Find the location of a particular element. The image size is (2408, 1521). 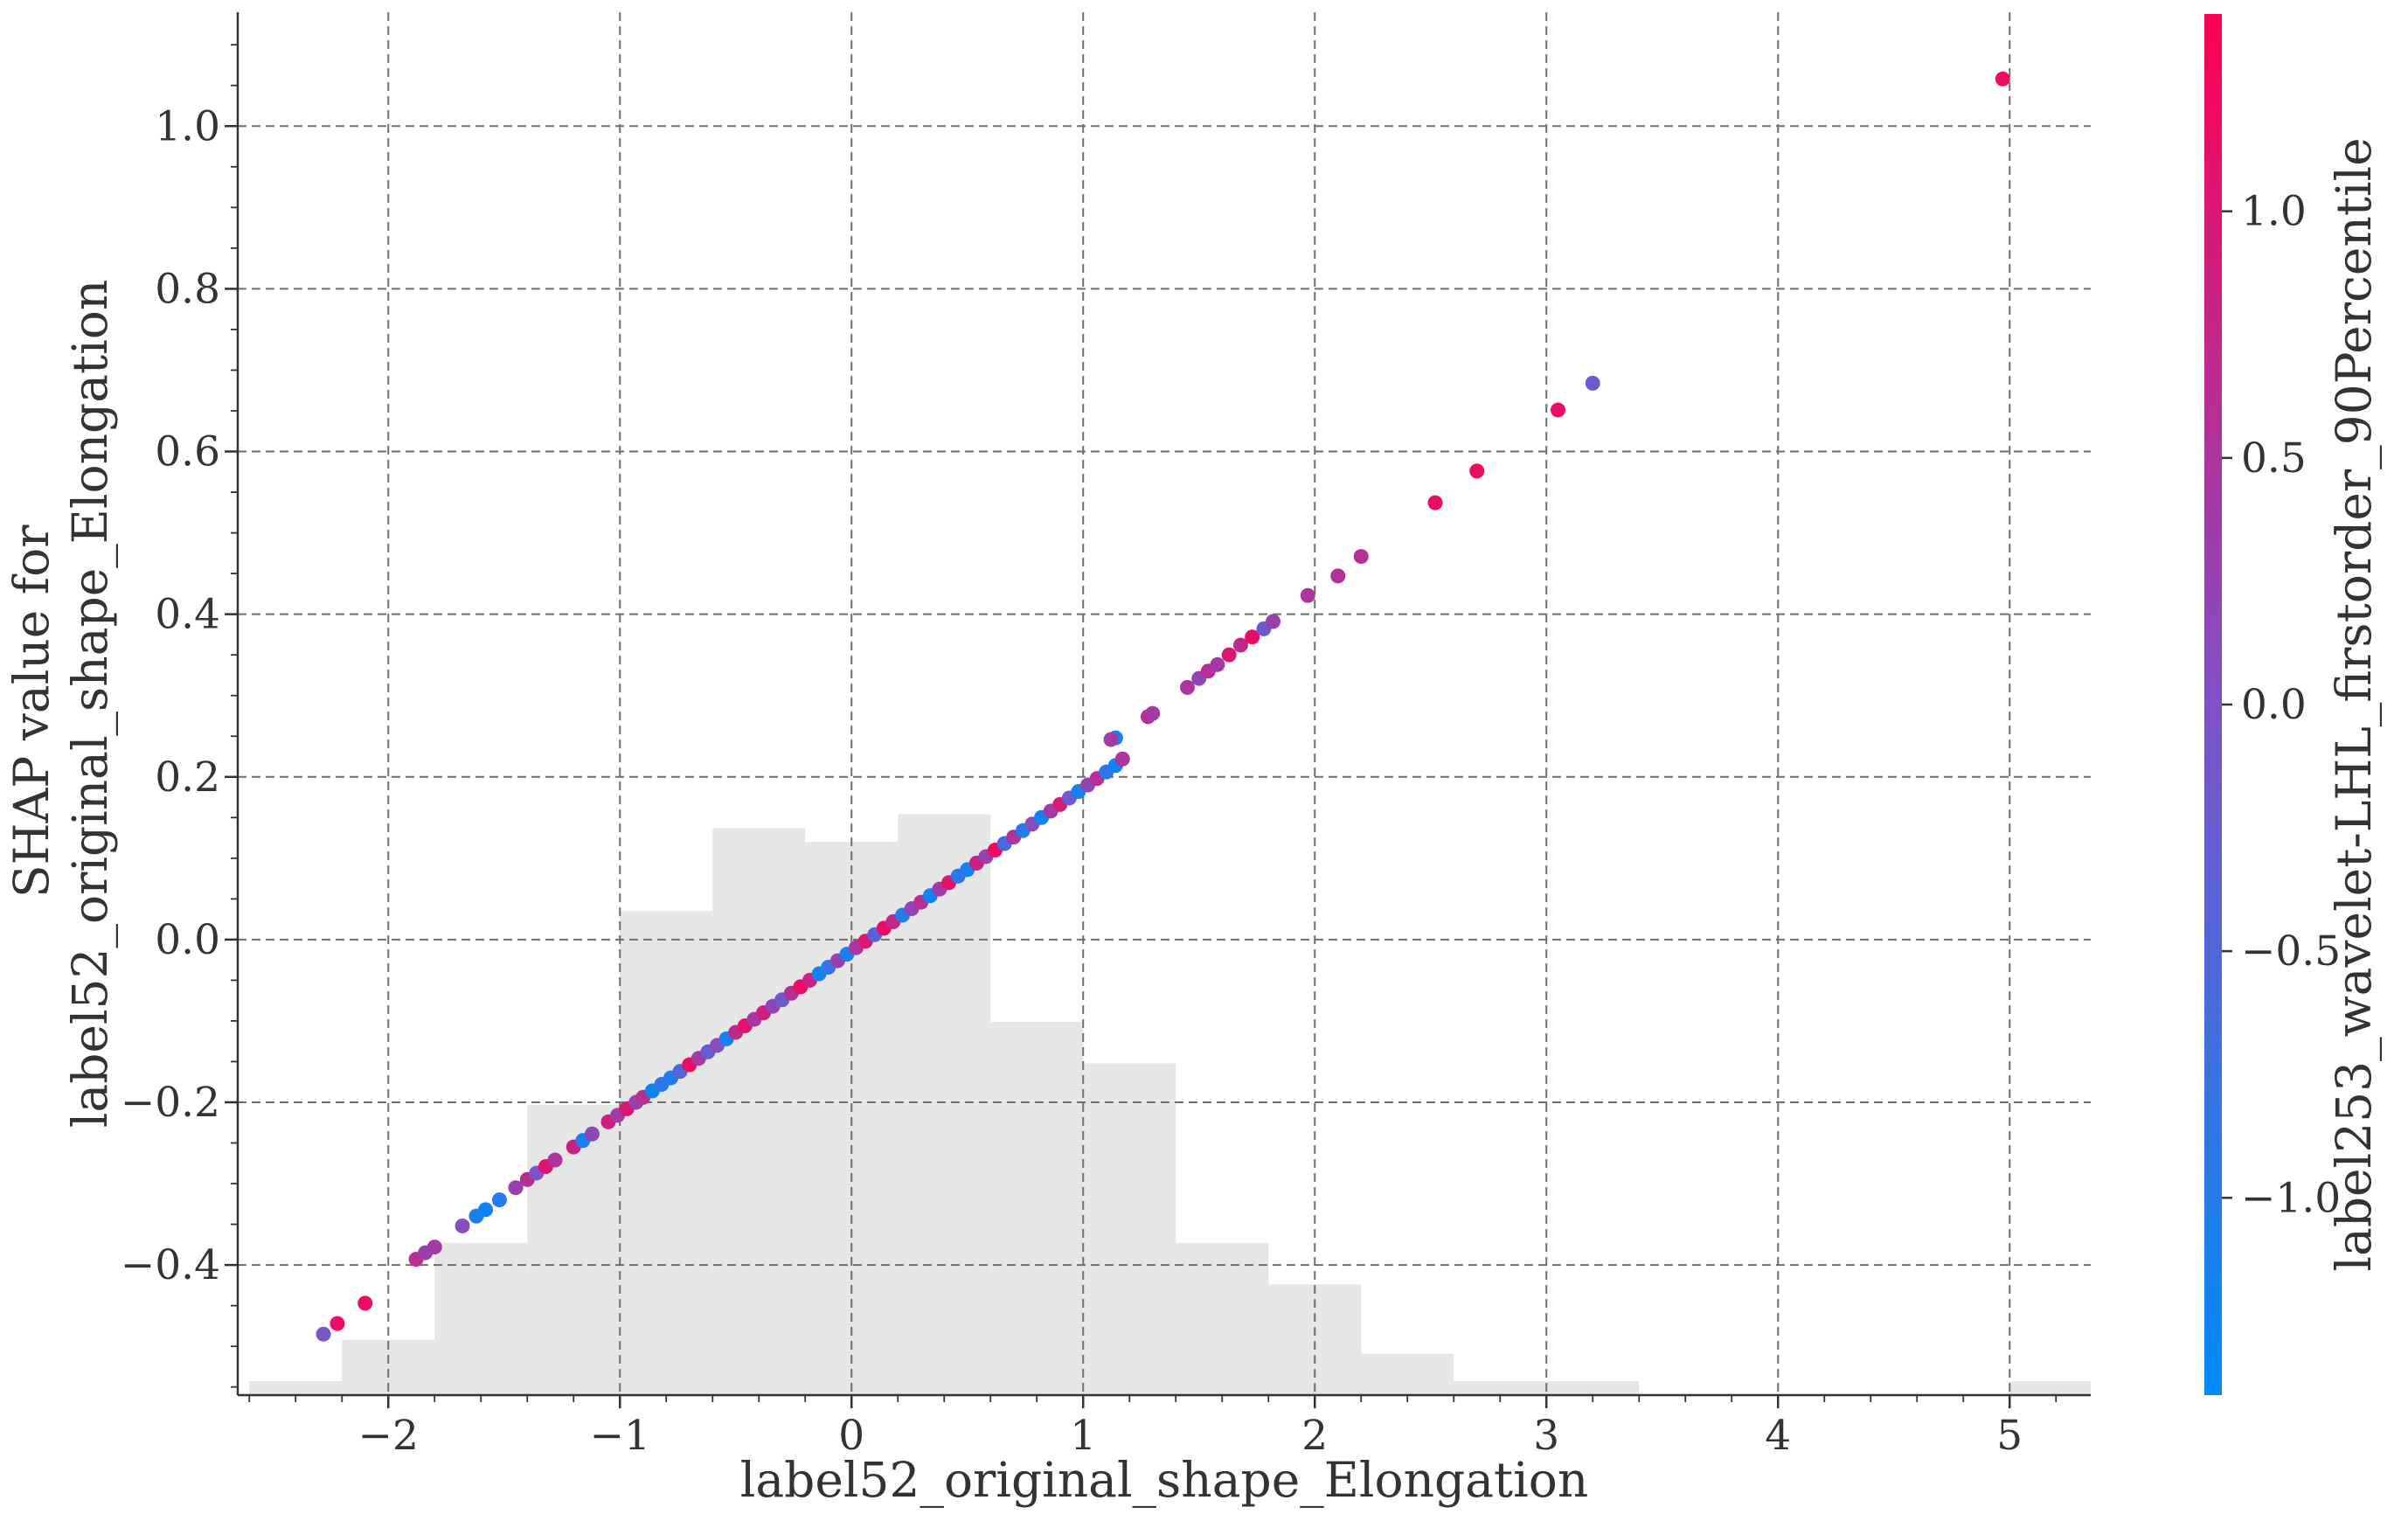

y-tick-label: −0.2 is located at coordinates (171, 1103).